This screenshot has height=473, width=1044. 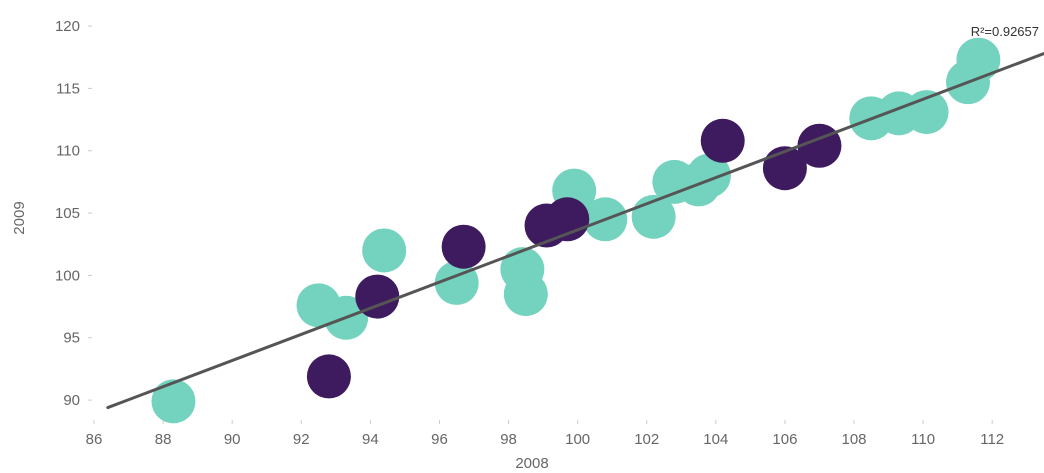 What do you see at coordinates (646, 439) in the screenshot?
I see `x-tick-label: 102` at bounding box center [646, 439].